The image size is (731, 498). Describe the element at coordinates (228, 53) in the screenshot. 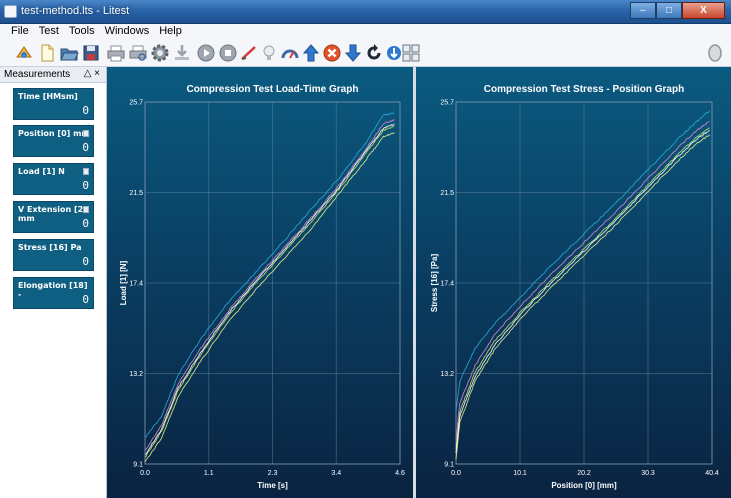

I see `stop-icon` at that location.